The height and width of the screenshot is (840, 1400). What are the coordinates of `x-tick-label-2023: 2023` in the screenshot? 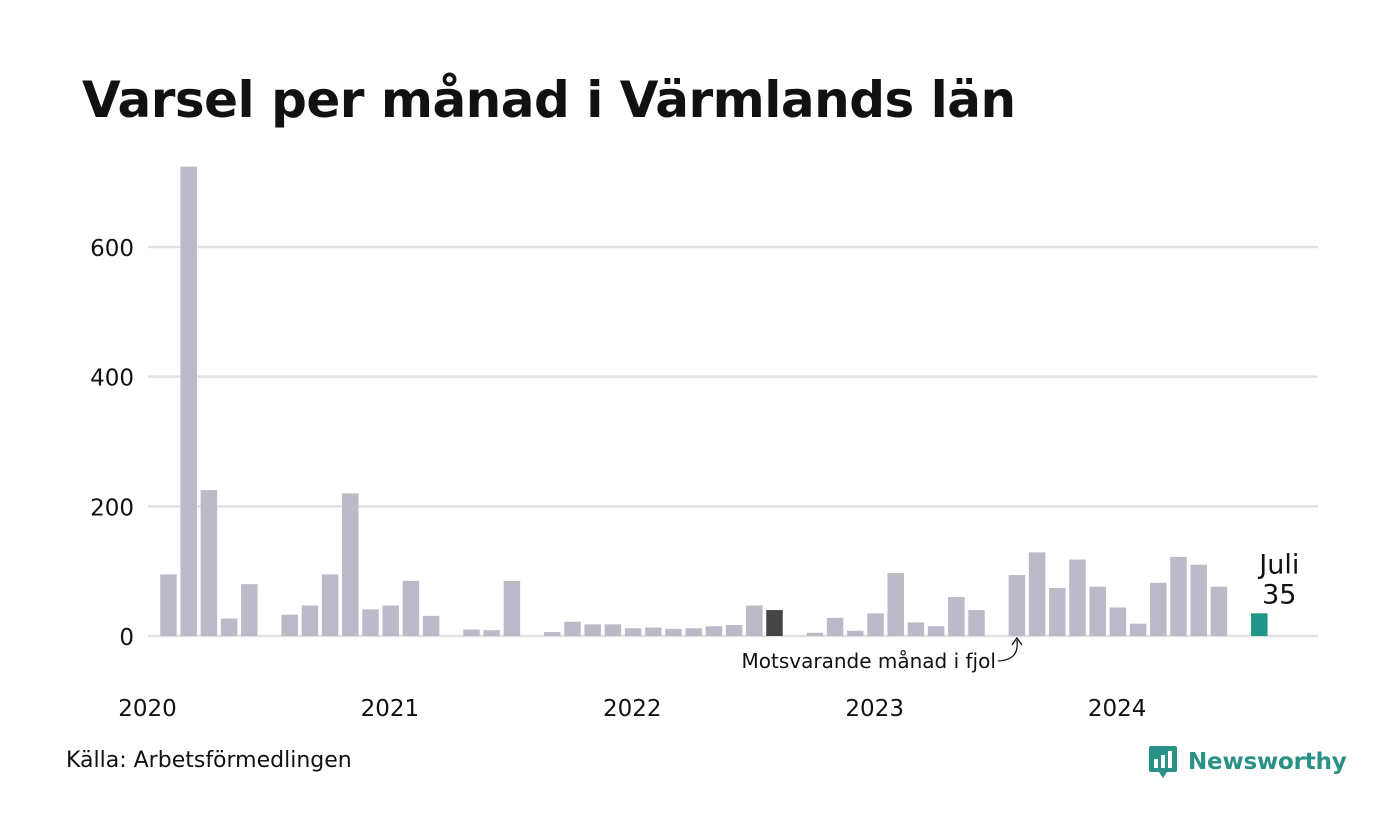 It's located at (874, 709).